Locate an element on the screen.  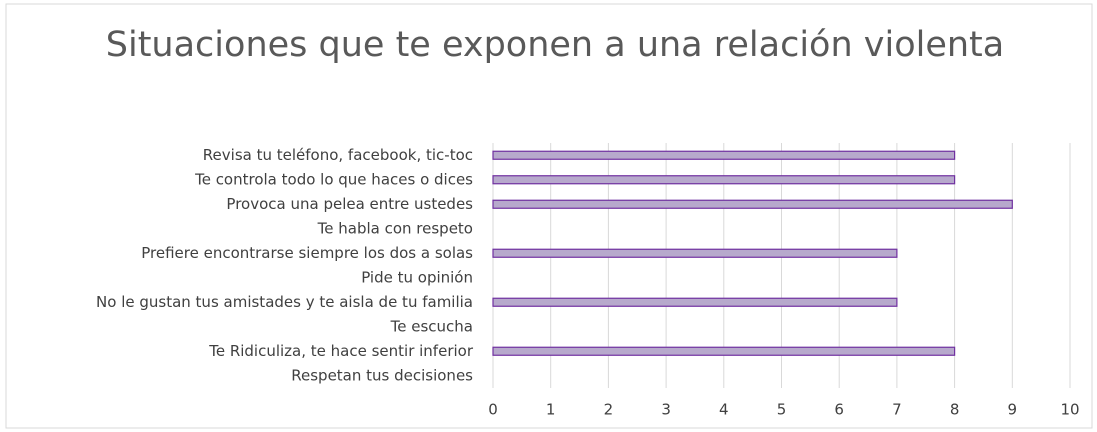
x-tick-label: 7 is located at coordinates (897, 410).